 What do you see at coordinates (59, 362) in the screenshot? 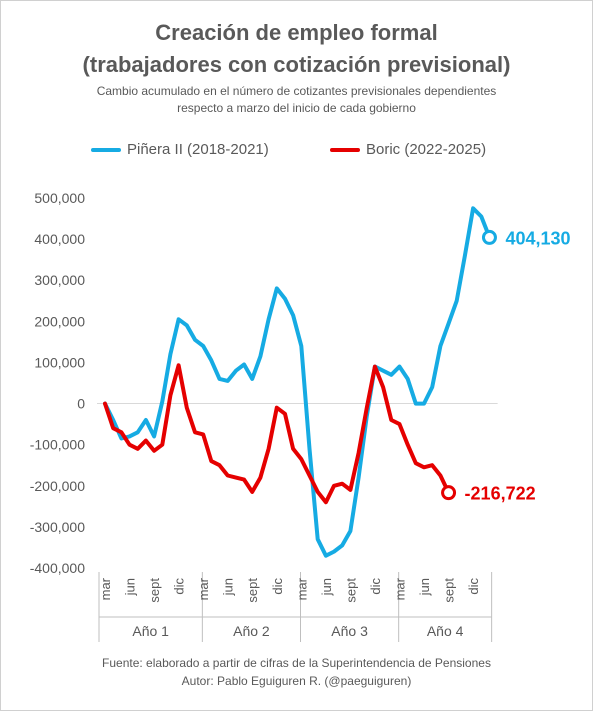
I see `y-tick-label: 100,000` at bounding box center [59, 362].